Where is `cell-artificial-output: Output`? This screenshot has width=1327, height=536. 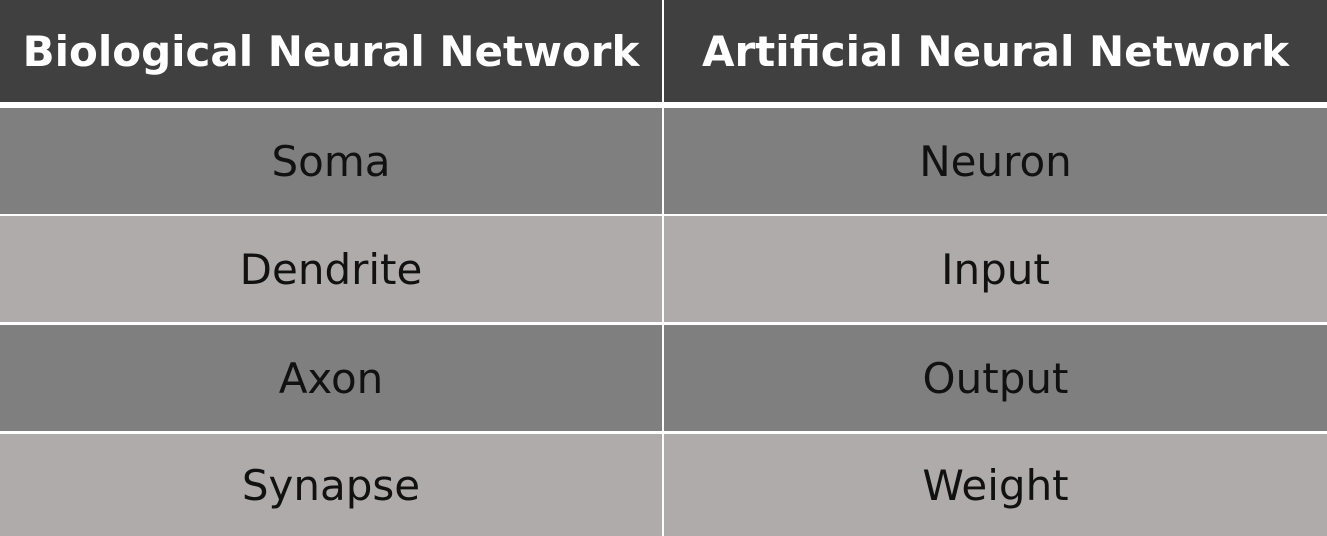
cell-artificial-output: Output is located at coordinates (995, 378).